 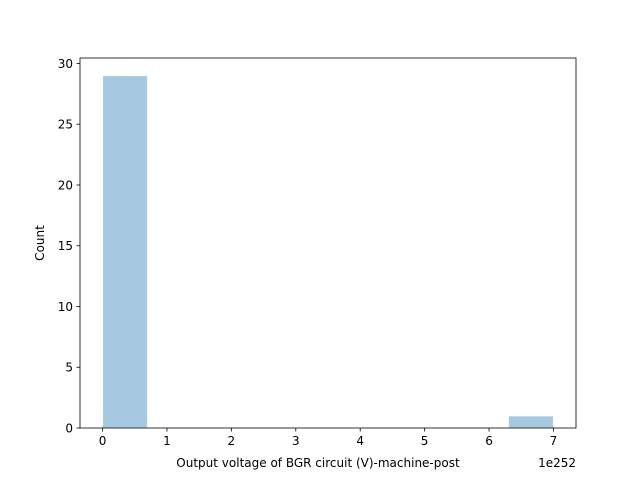 I want to click on x-tick-label: 0, so click(x=103, y=441).